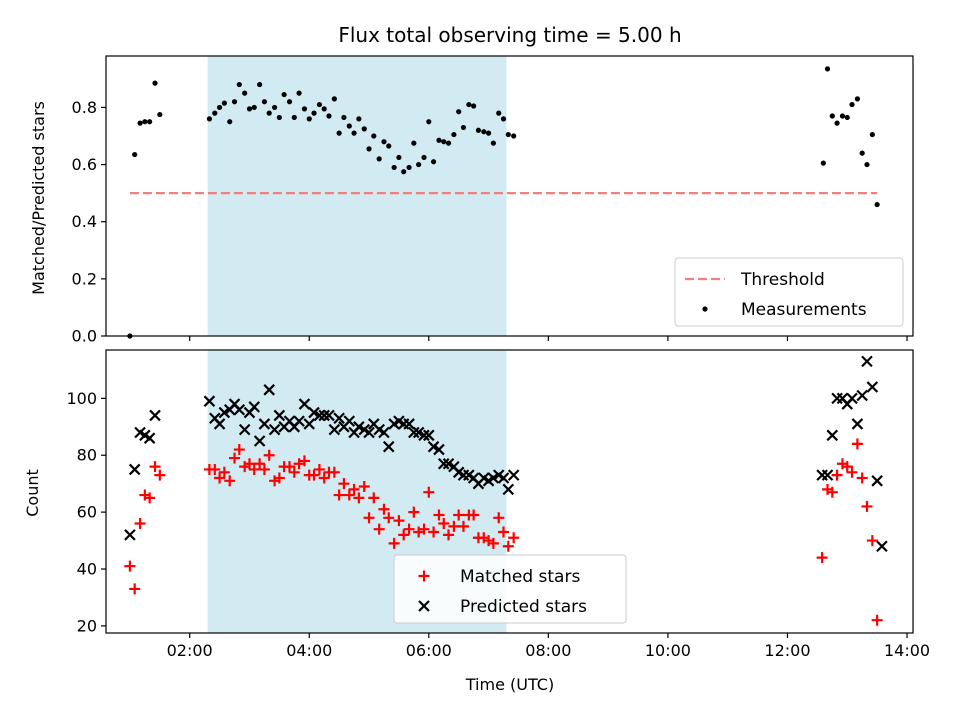 Image resolution: width=960 pixels, height=720 pixels. I want to click on y-tick-label: 0.8, so click(84, 107).